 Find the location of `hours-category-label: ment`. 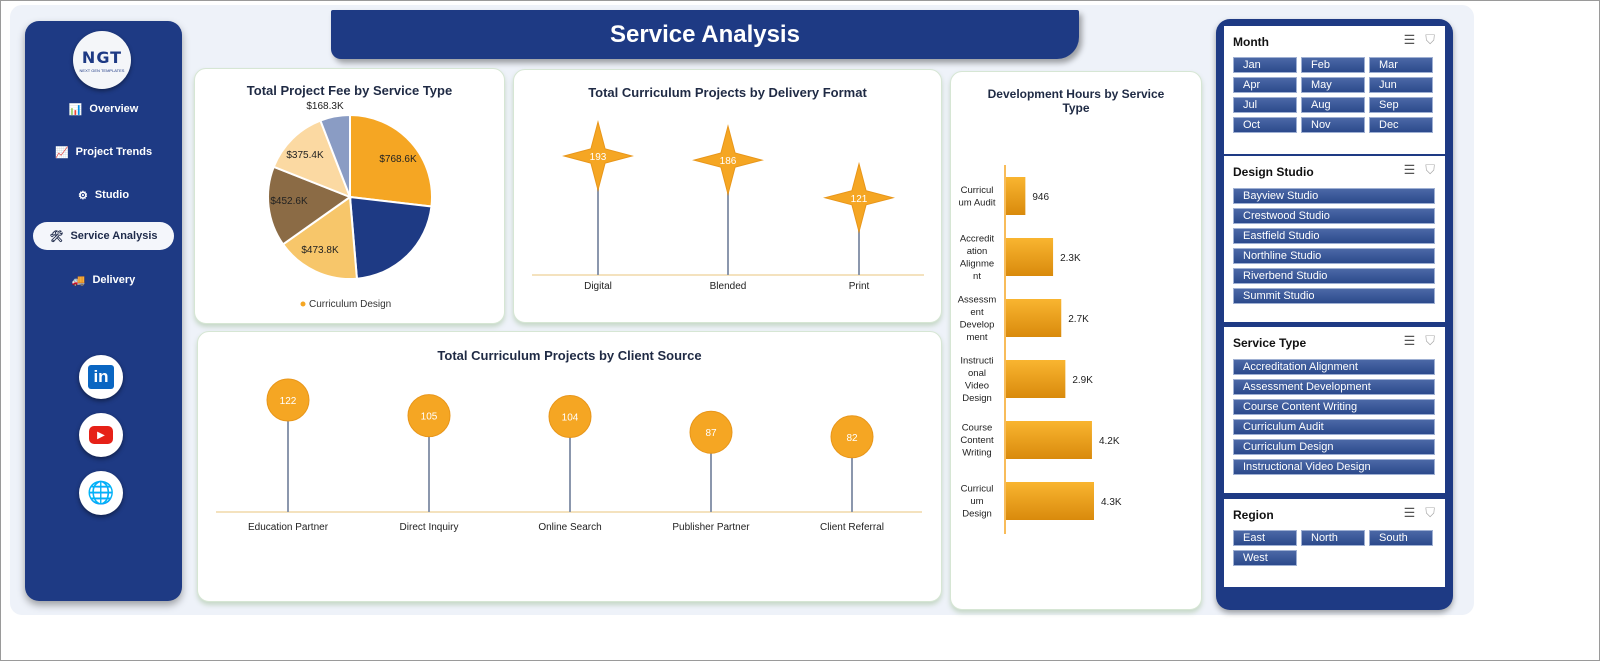

hours-category-label: ment is located at coordinates (976, 337).